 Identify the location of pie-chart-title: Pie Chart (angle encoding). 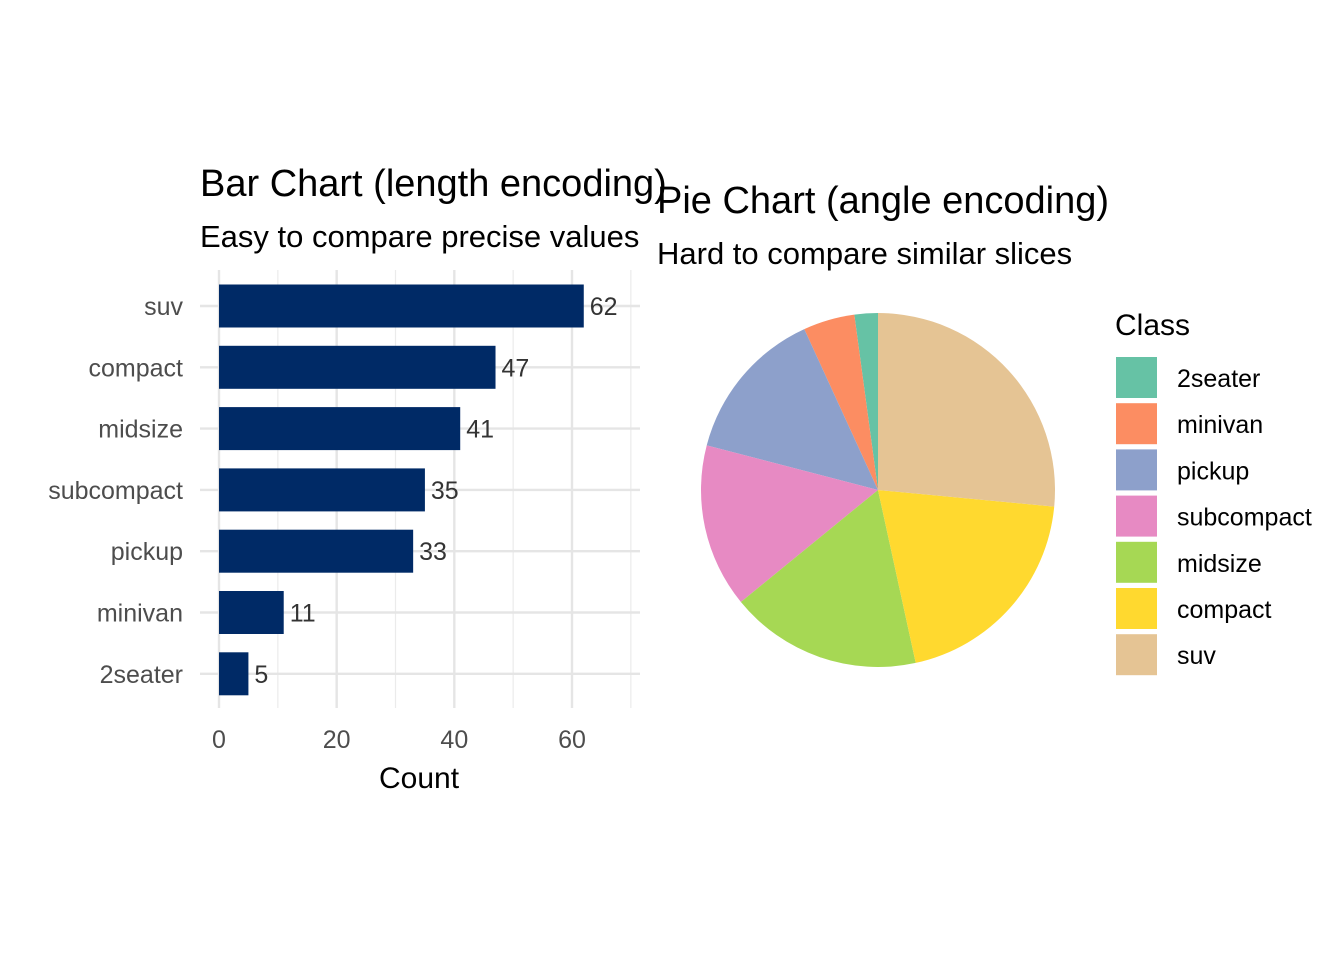
(883, 201).